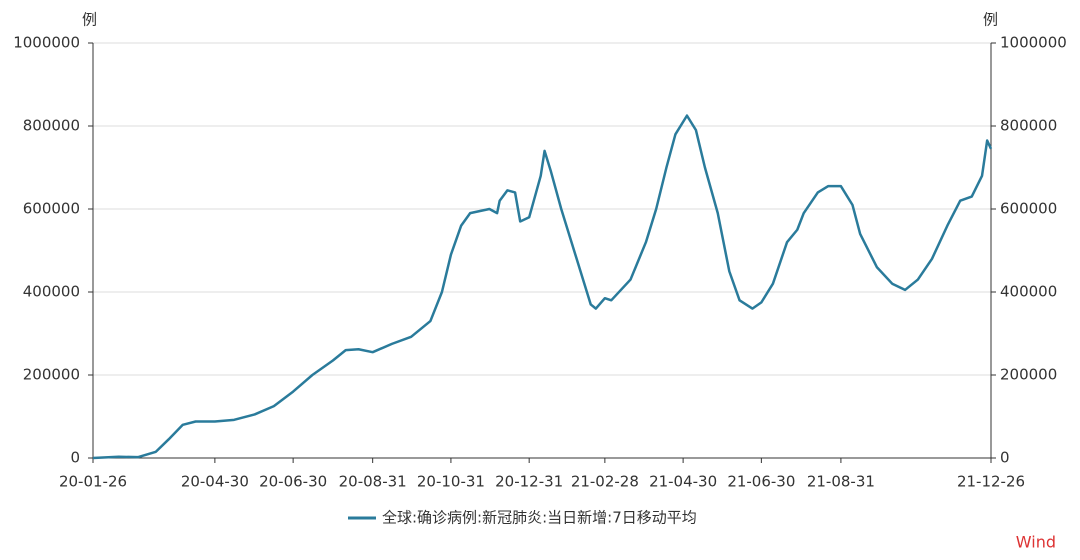  Describe the element at coordinates (451, 482) in the screenshot. I see `x-tick-label: 20-10-31` at that location.